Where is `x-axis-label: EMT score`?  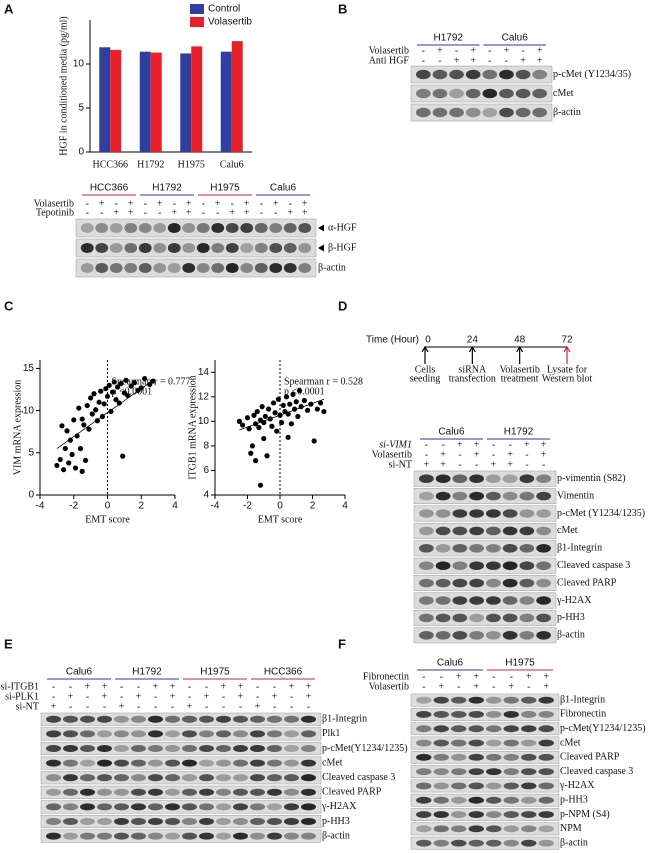 x-axis-label: EMT score is located at coordinates (280, 519).